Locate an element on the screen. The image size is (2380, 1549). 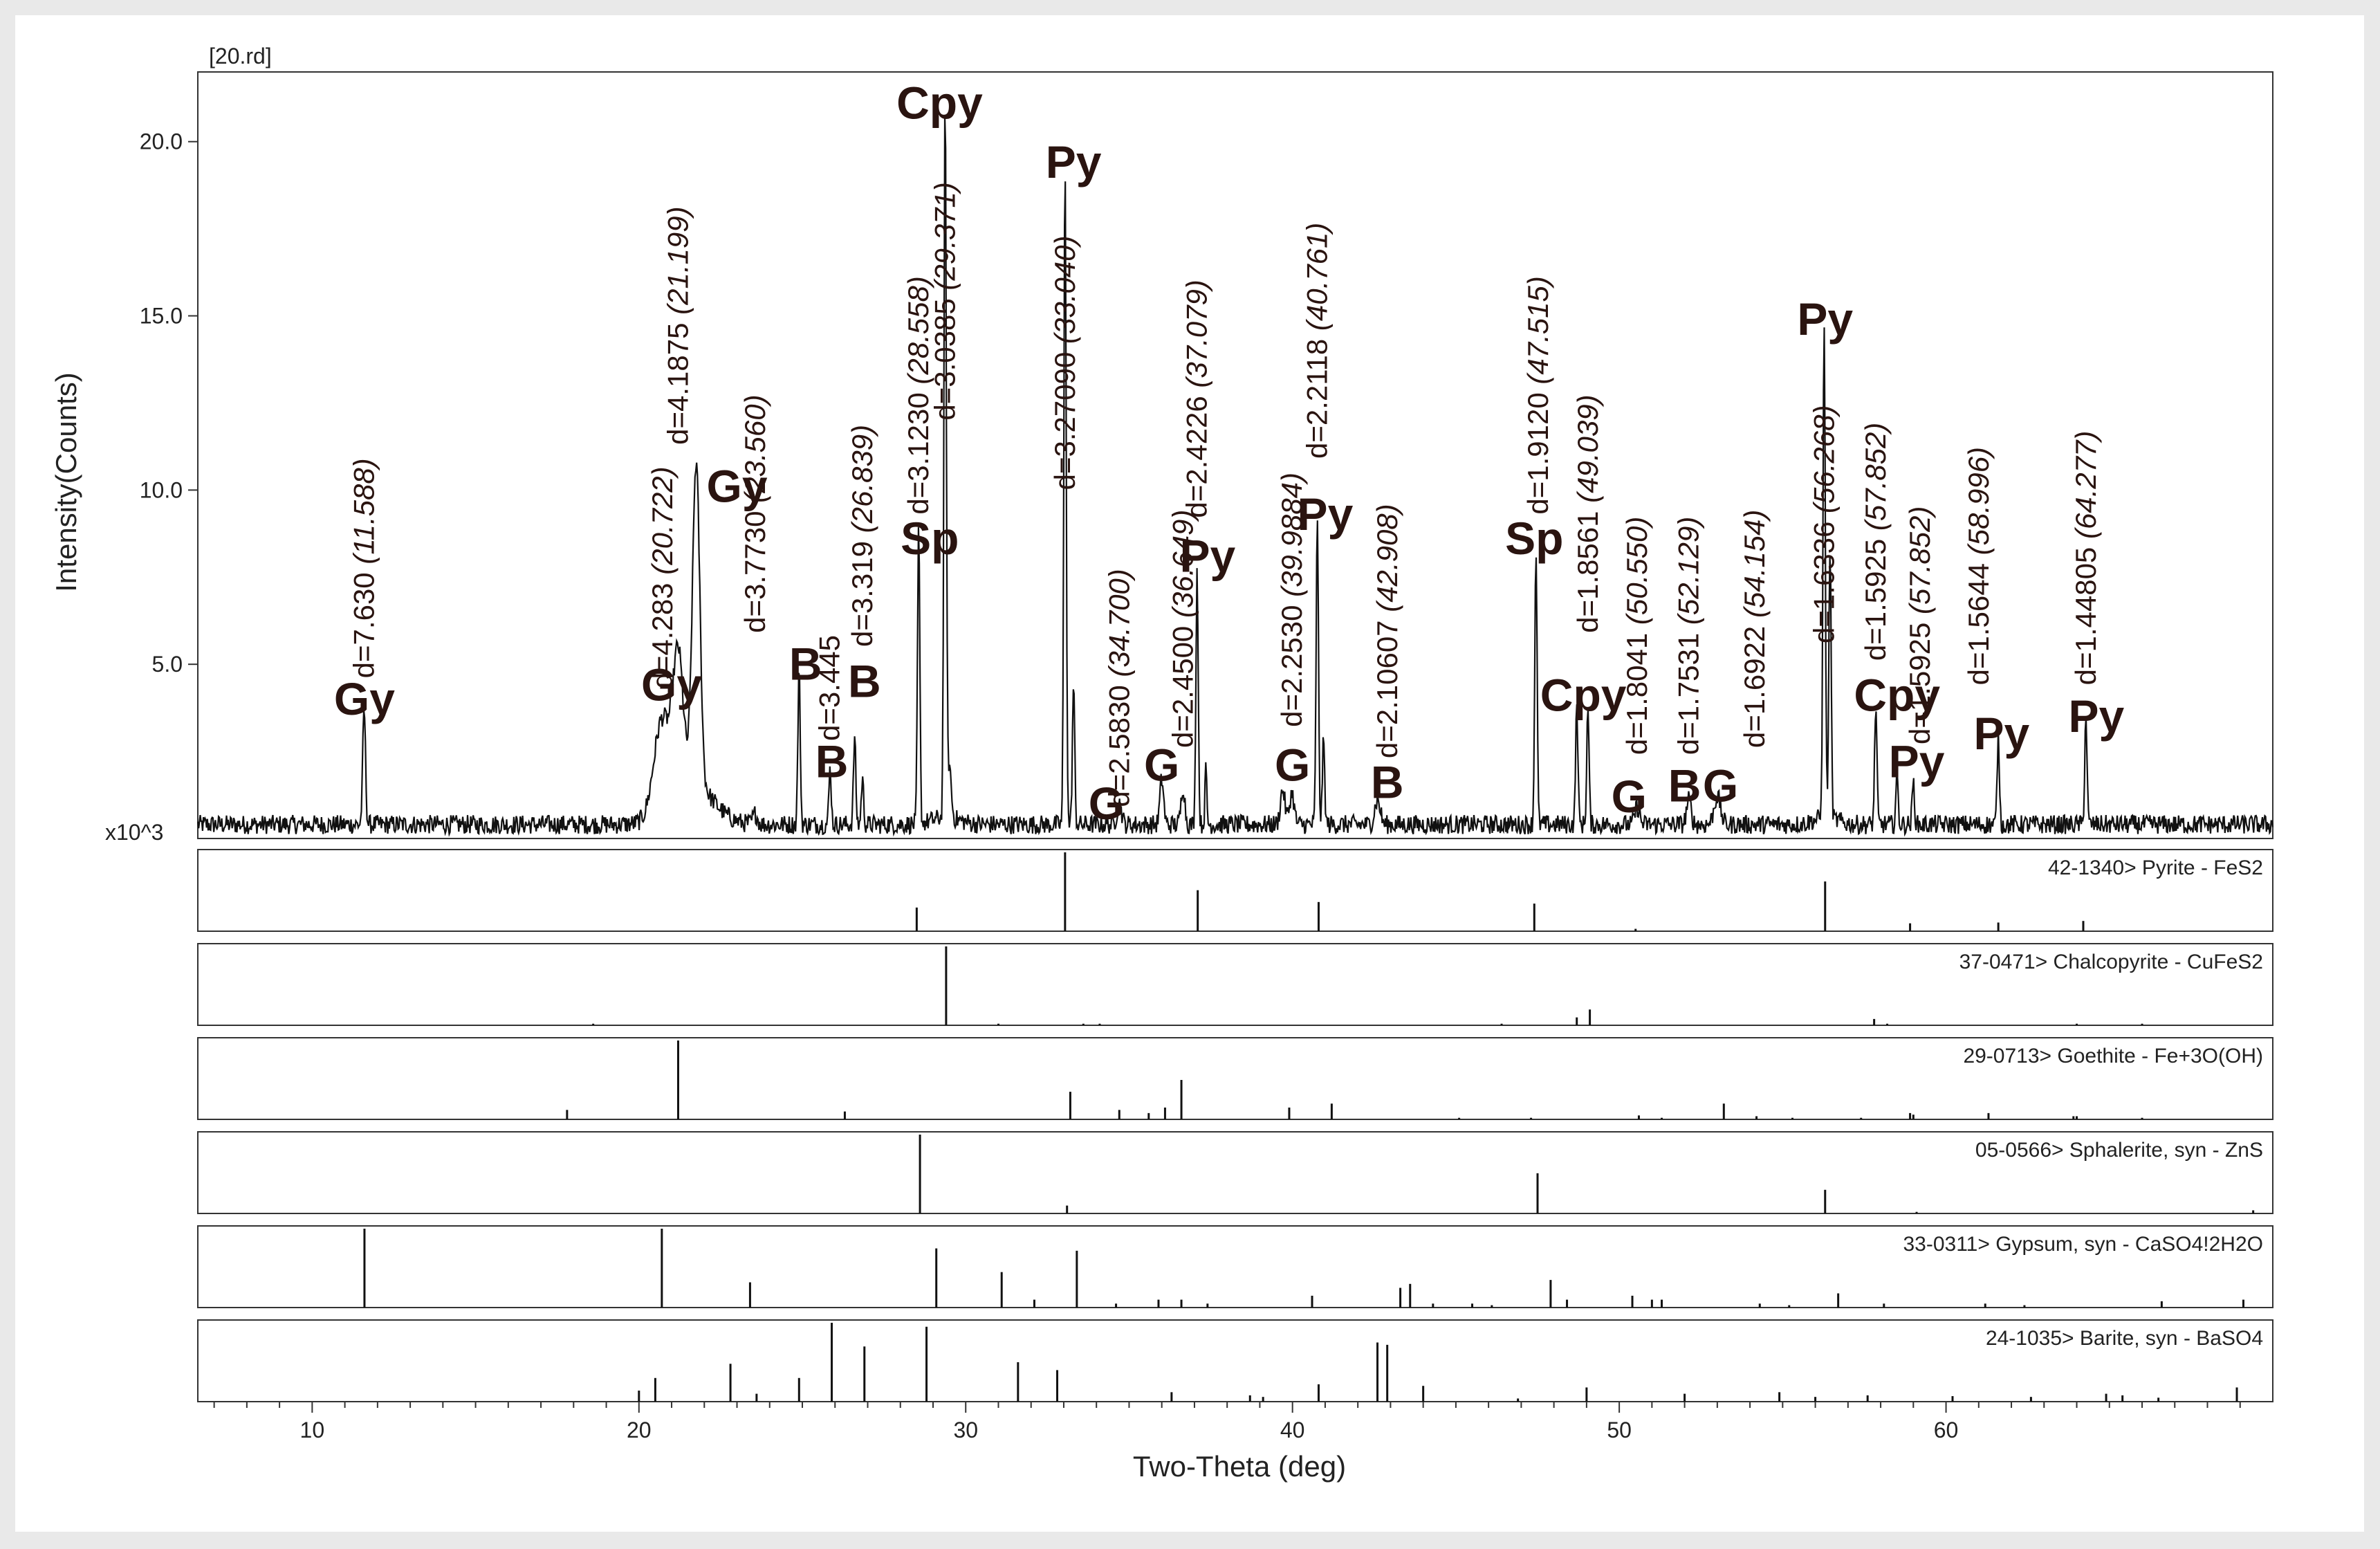
x-tick-label: 40 is located at coordinates (1292, 1430).